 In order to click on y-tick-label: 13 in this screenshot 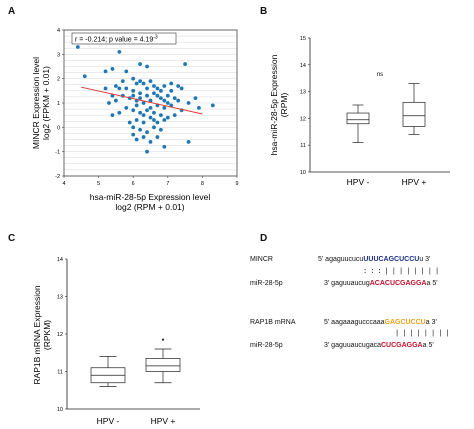, I will do `click(303, 93)`.